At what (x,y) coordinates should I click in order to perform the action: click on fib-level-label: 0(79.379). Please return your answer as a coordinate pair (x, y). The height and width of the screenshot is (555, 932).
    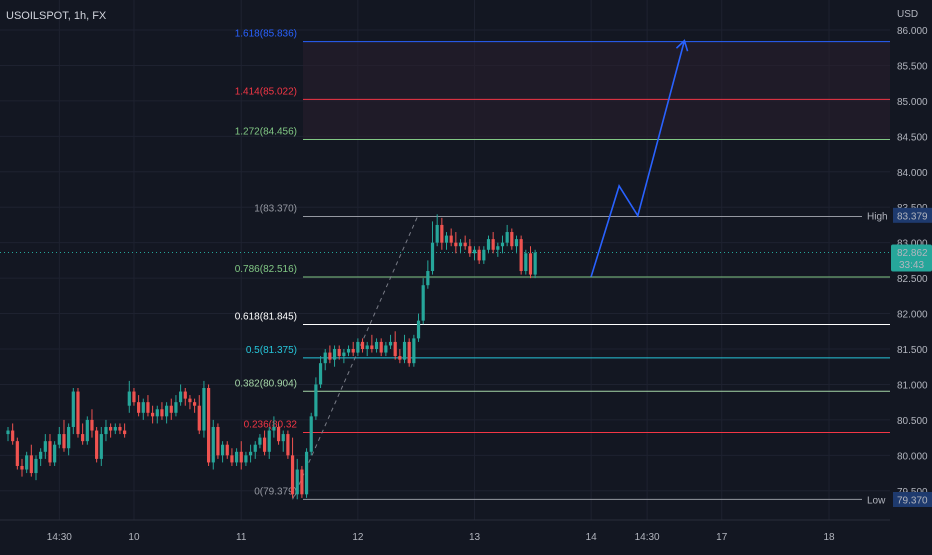
    Looking at the image, I should click on (275, 491).